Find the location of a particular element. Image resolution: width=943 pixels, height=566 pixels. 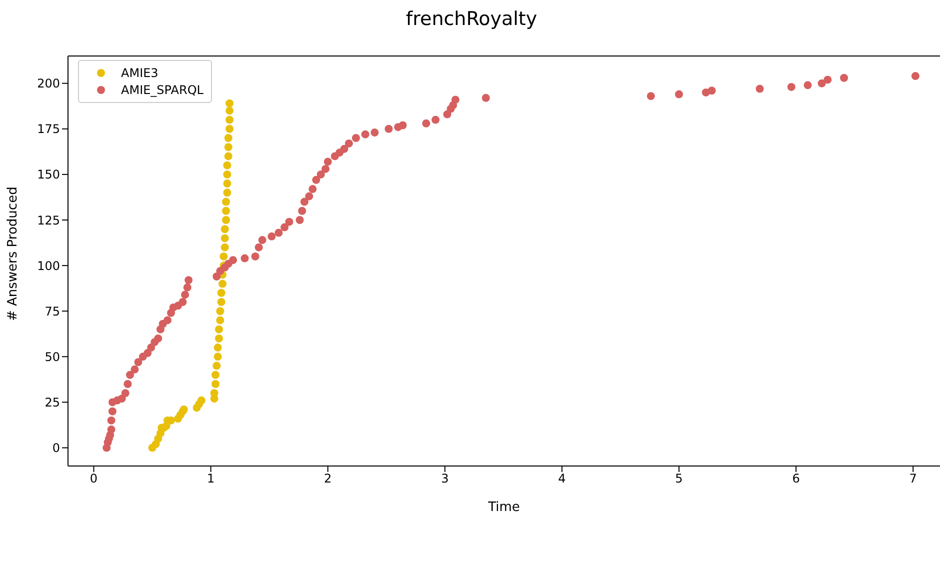

x-tick-label: 3 is located at coordinates (445, 479).